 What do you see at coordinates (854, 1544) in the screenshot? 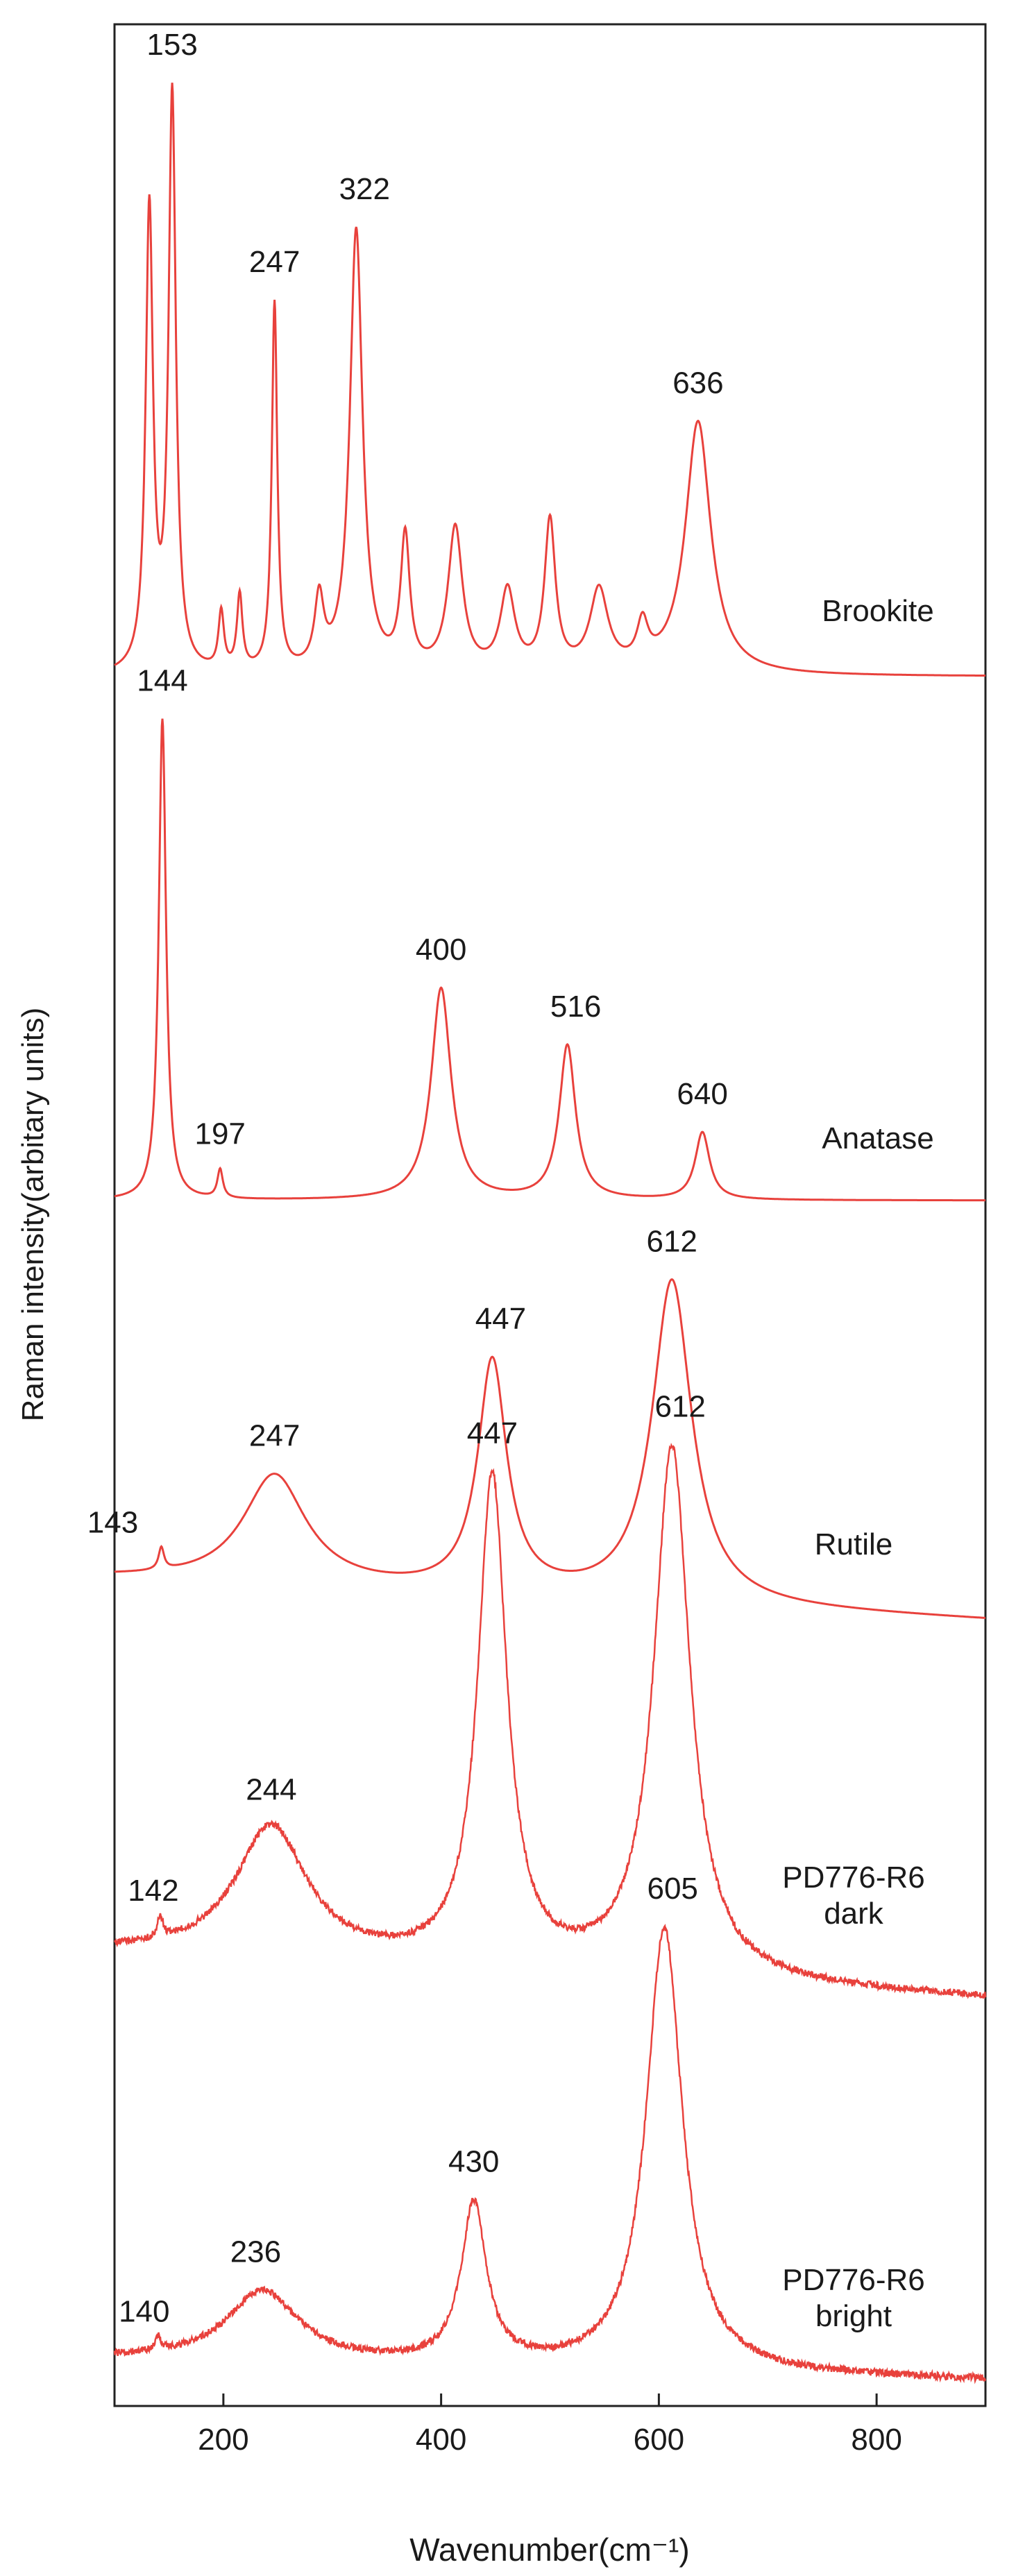
I see `series-name-label: Rutile` at bounding box center [854, 1544].